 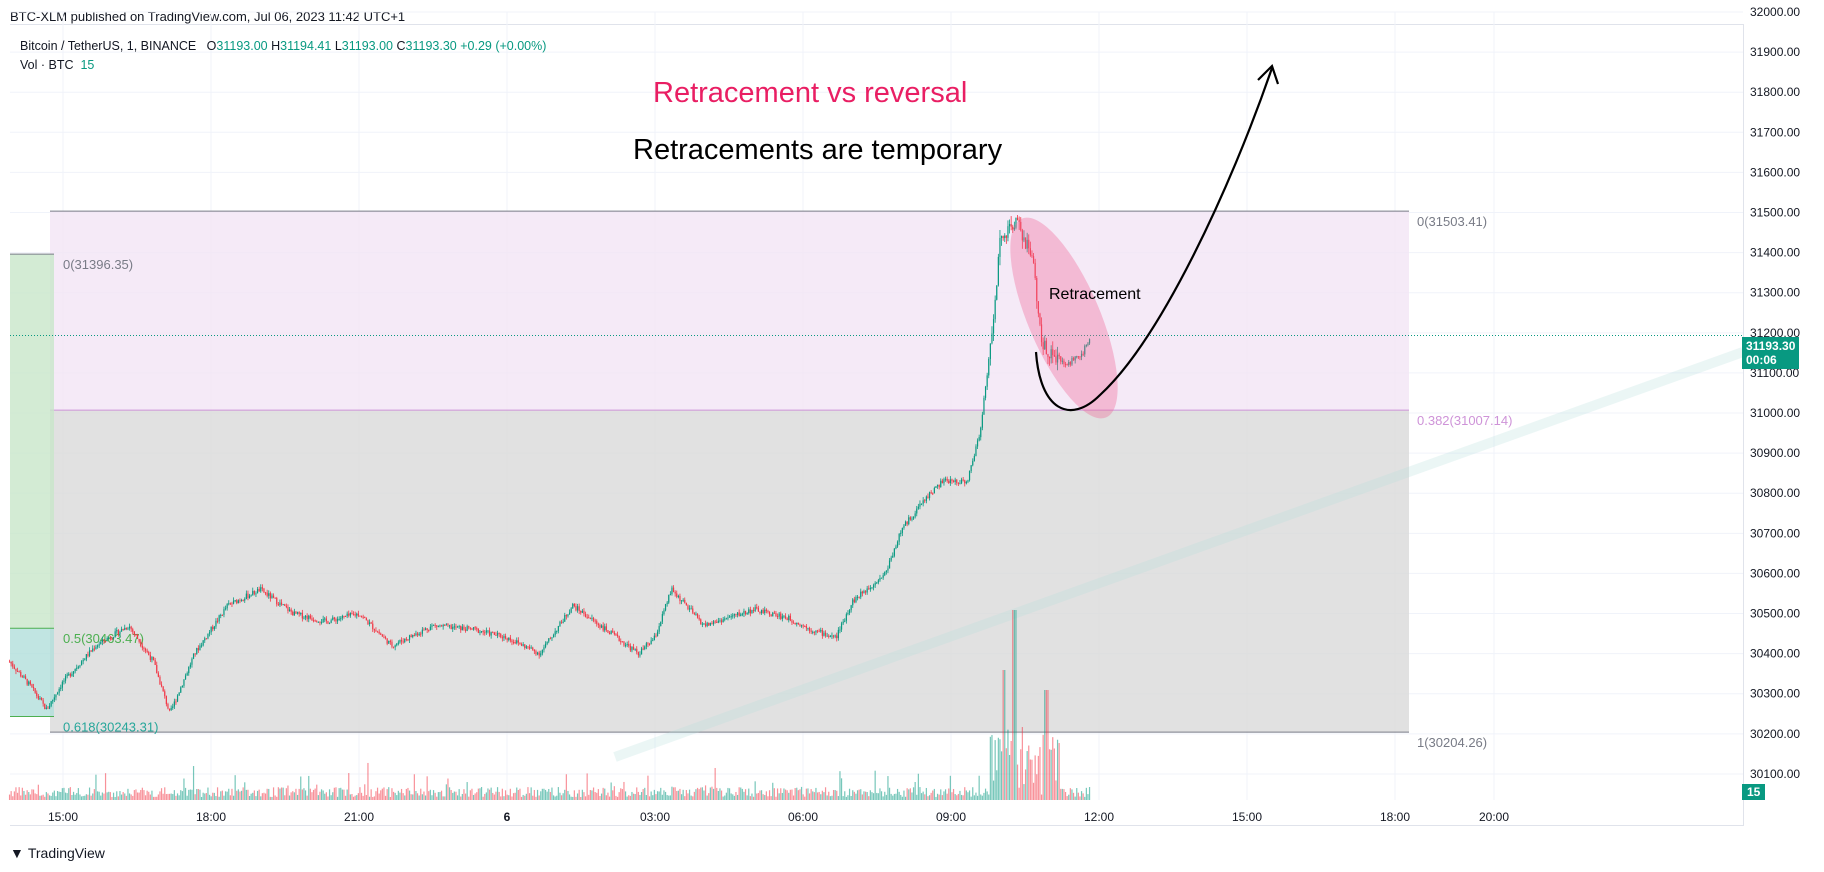 What do you see at coordinates (57, 65) in the screenshot?
I see `volume-legend: Vol · BTC 15` at bounding box center [57, 65].